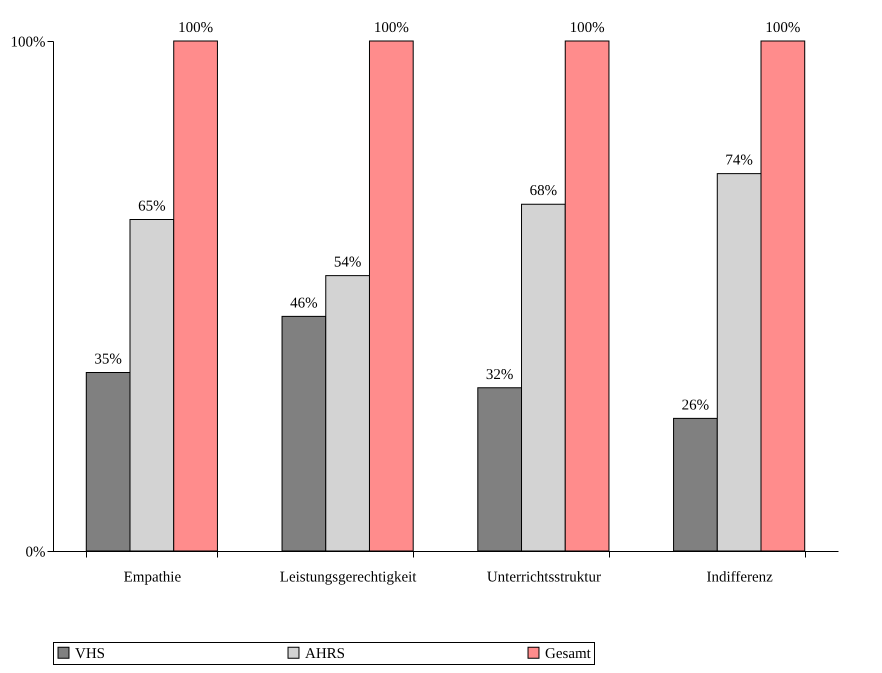 The height and width of the screenshot is (673, 882). I want to click on data-label: 35%, so click(108, 360).